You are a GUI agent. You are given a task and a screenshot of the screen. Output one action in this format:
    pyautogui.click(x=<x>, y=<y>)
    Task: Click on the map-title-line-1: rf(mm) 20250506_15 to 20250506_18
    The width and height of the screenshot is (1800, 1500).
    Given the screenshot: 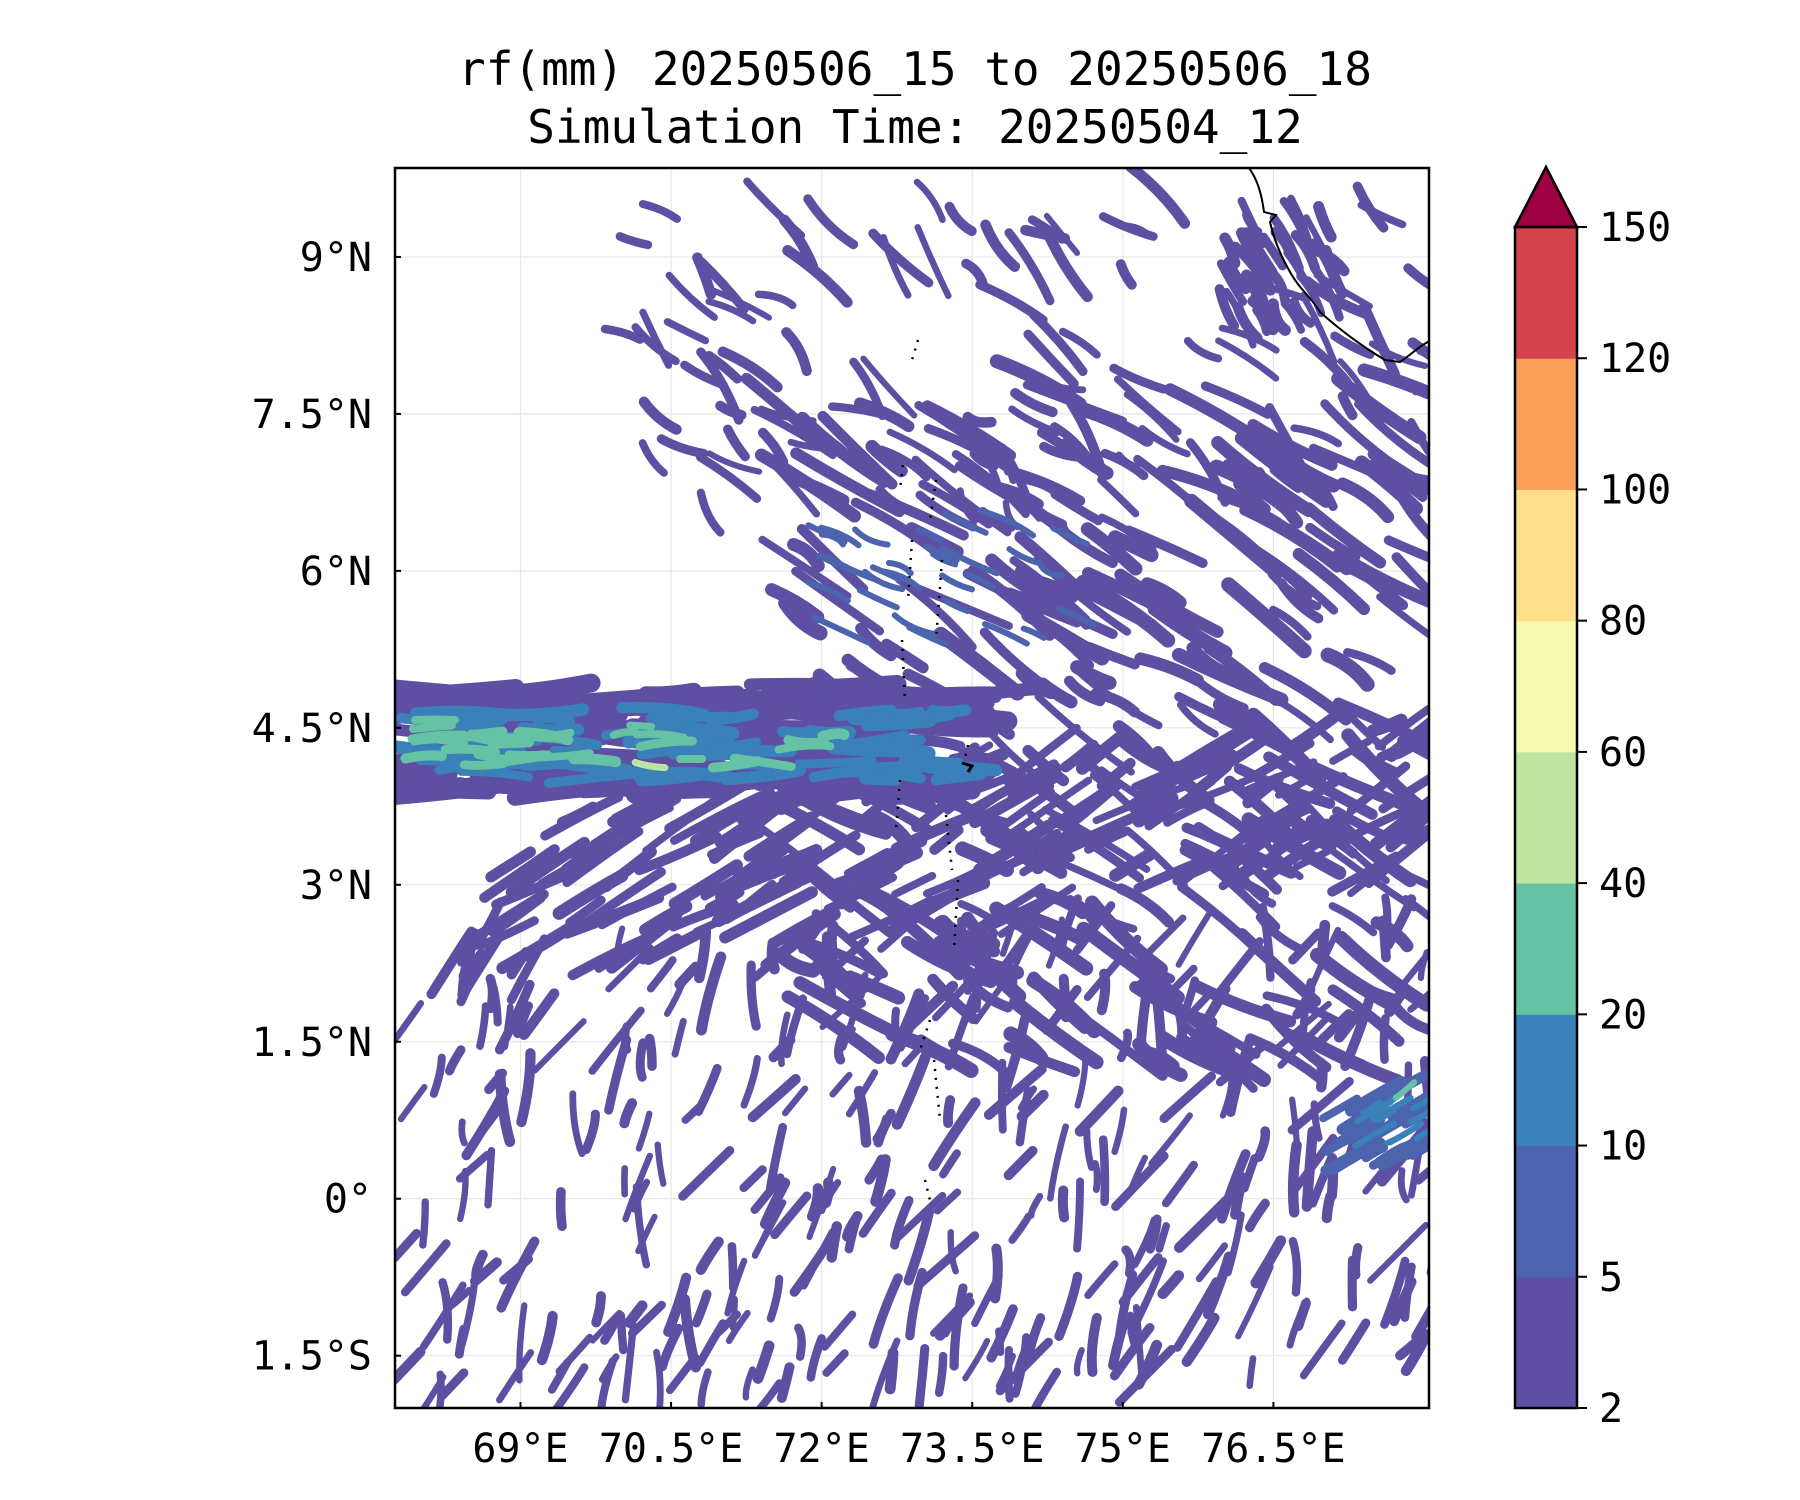 What is the action you would take?
    pyautogui.click(x=915, y=69)
    